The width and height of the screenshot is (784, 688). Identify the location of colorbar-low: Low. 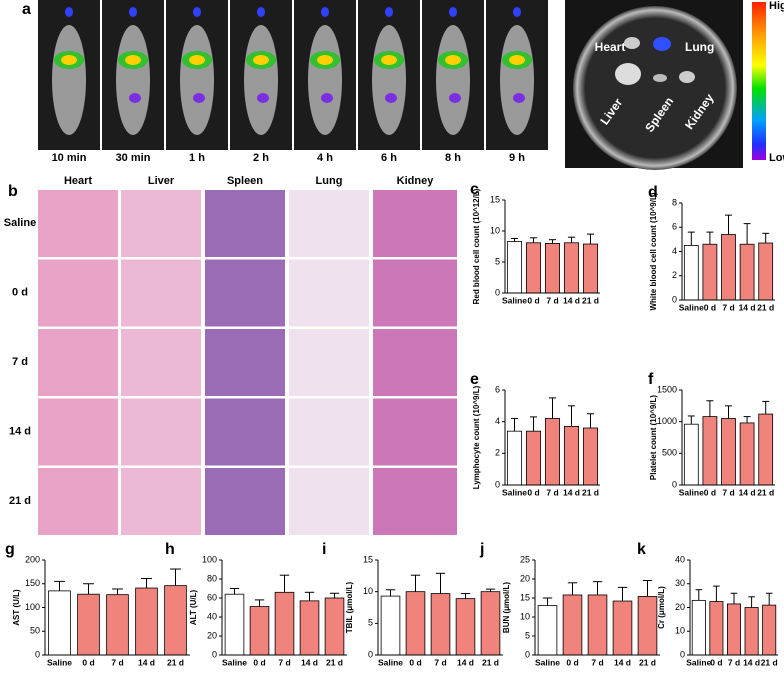
(776, 158).